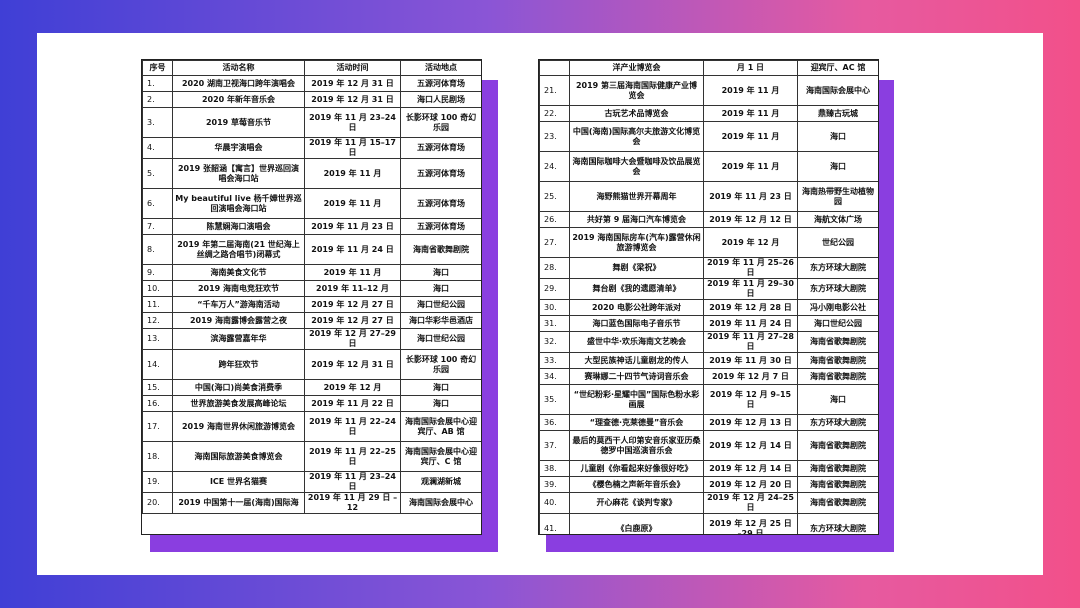  What do you see at coordinates (157, 339) in the screenshot?
I see `row-number: 13.` at bounding box center [157, 339].